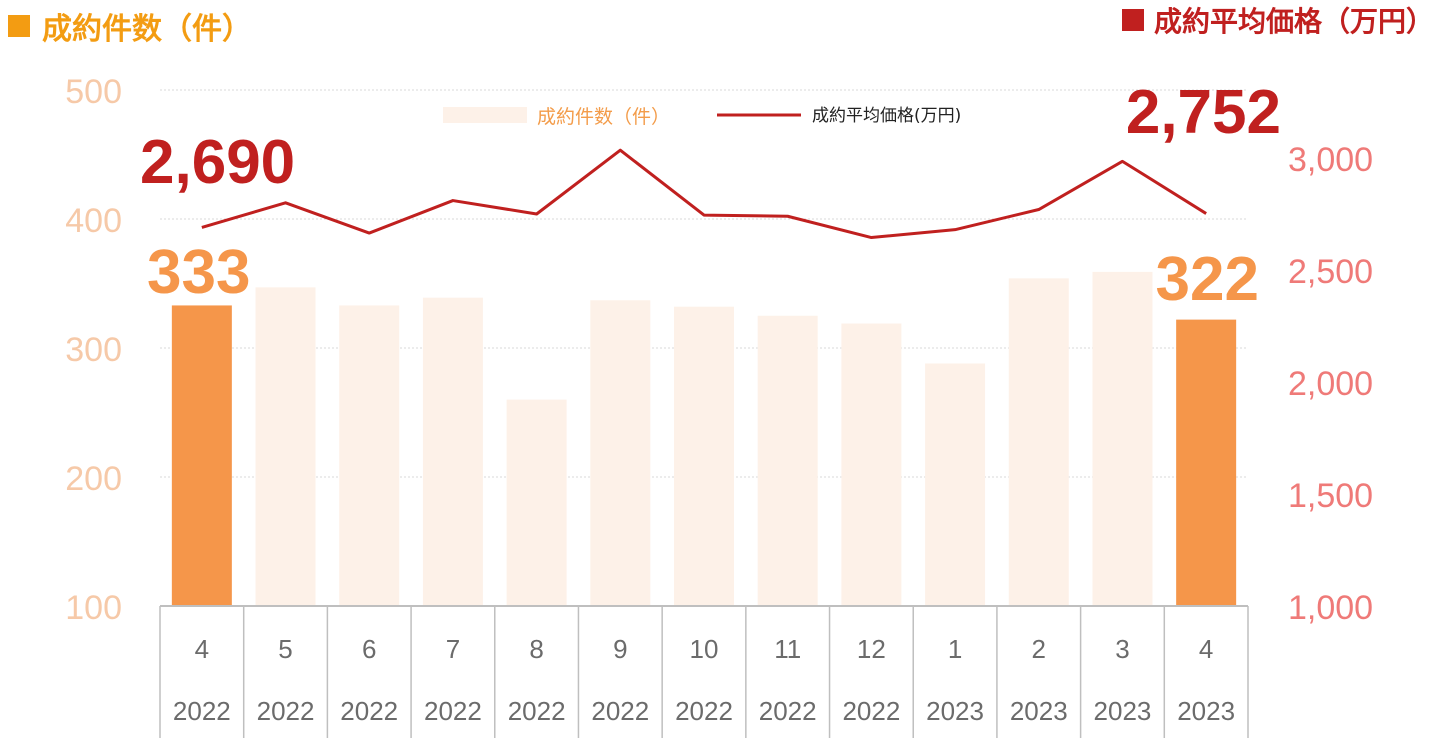  What do you see at coordinates (285, 649) in the screenshot?
I see `x-axis-month-label: 5` at bounding box center [285, 649].